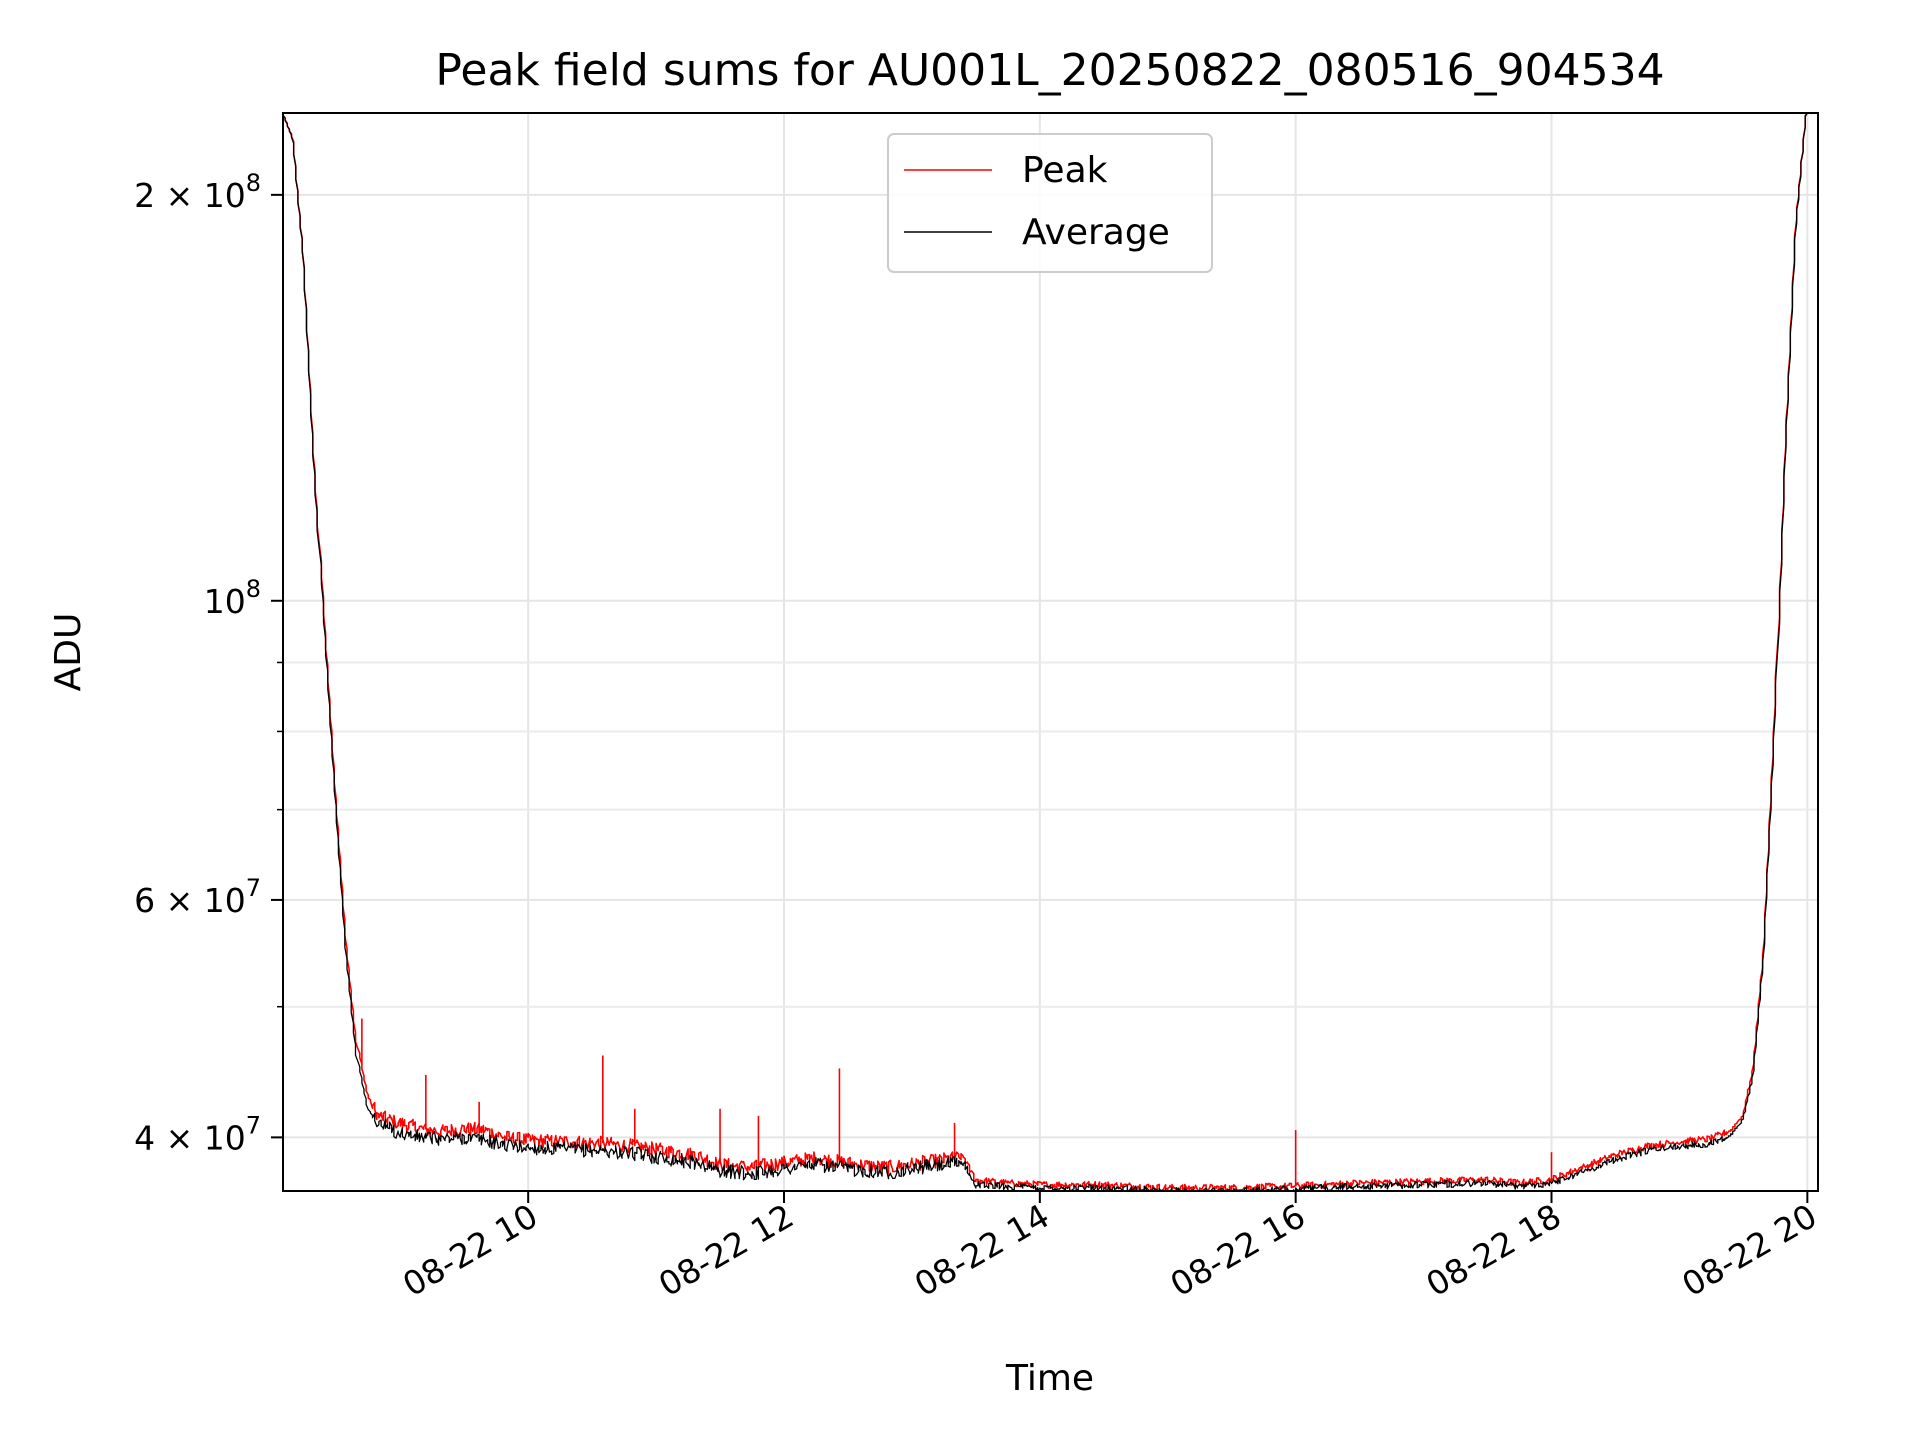 Image resolution: width=1920 pixels, height=1440 pixels. I want to click on x-axis-label: Time, so click(1049, 1378).